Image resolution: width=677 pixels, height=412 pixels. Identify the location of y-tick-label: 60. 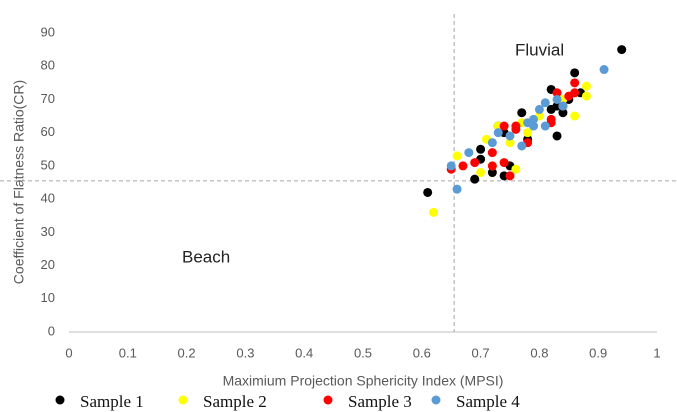
(48, 131).